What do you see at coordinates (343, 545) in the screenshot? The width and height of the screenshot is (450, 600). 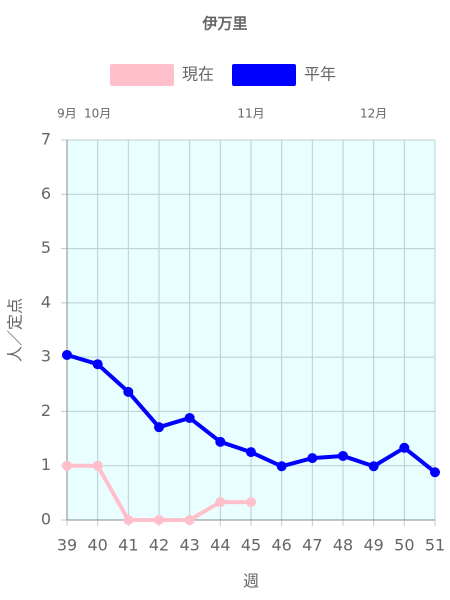 I see `x-tick-label: 48` at bounding box center [343, 545].